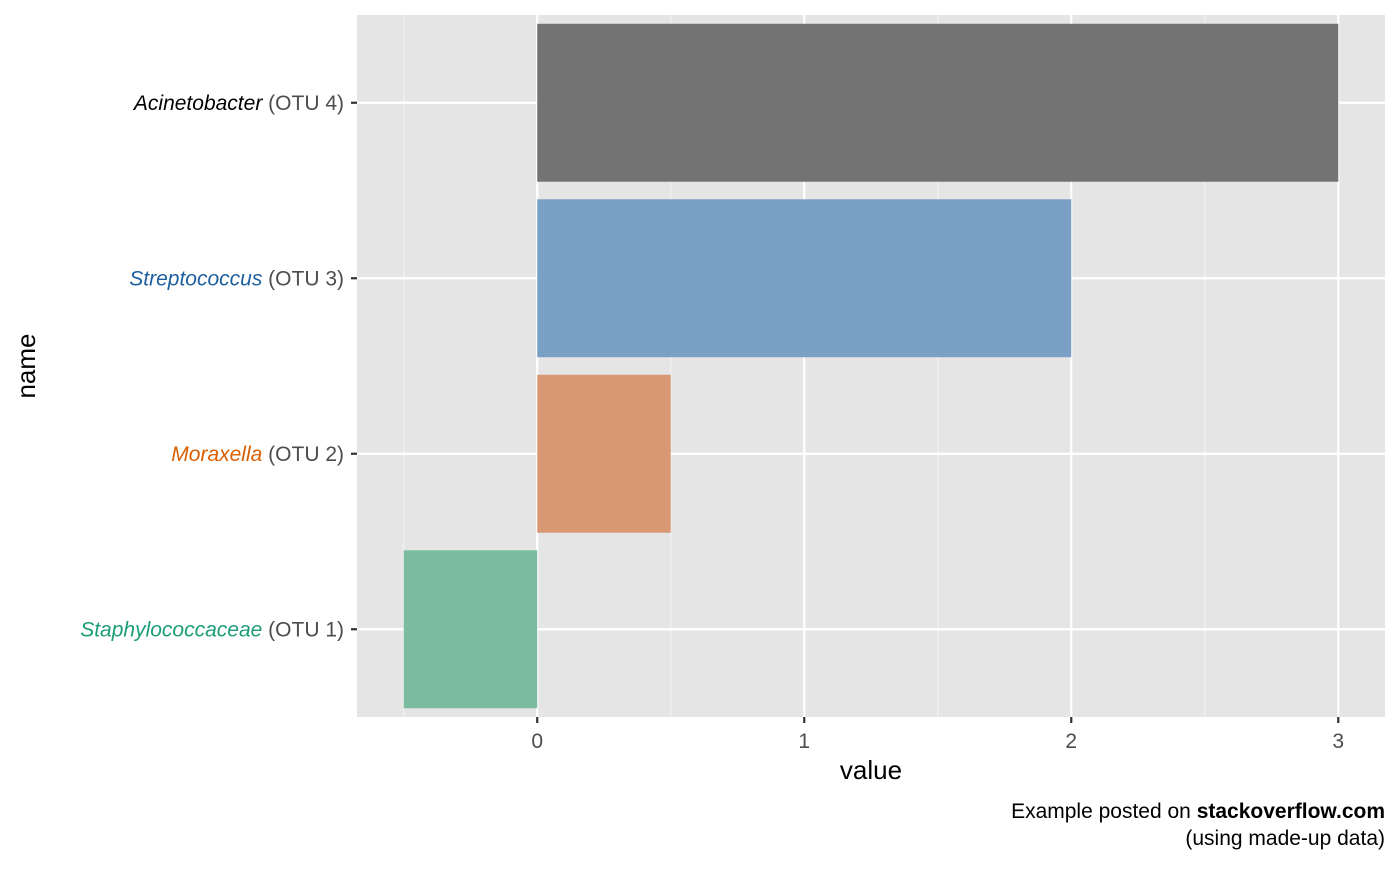 This screenshot has height=870, width=1400. What do you see at coordinates (1285, 838) in the screenshot?
I see `caption-line-2: (using made-up data)` at bounding box center [1285, 838].